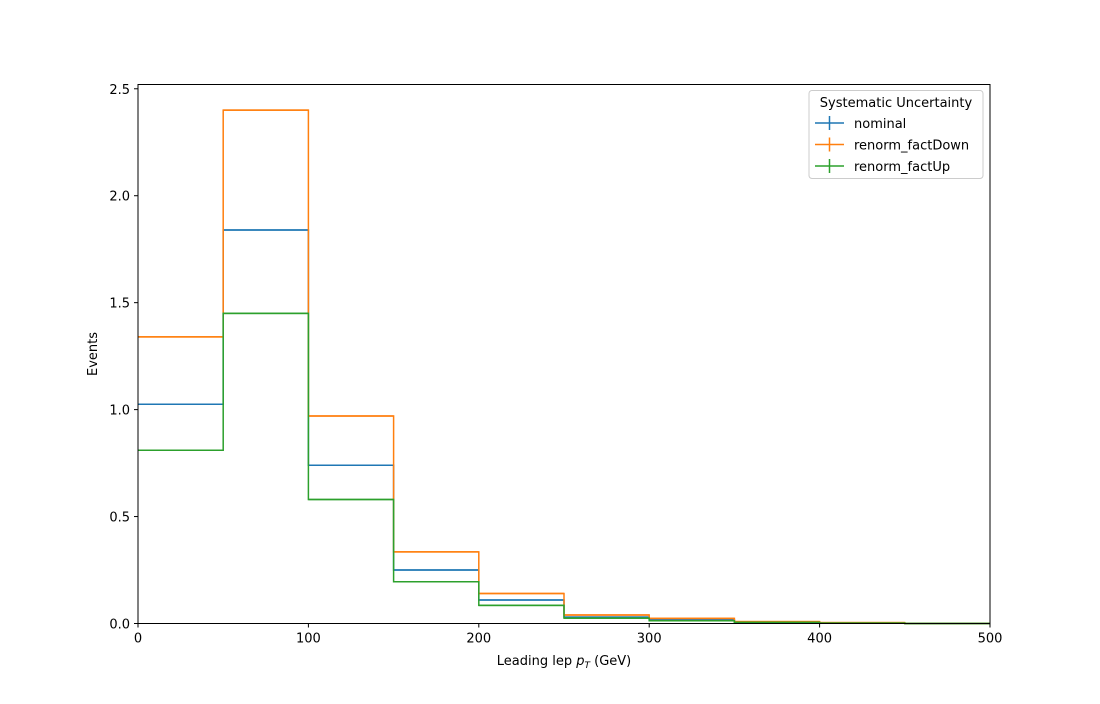 Image resolution: width=1100 pixels, height=704 pixels. Describe the element at coordinates (119, 304) in the screenshot. I see `y-tick-label: 1.5` at that location.